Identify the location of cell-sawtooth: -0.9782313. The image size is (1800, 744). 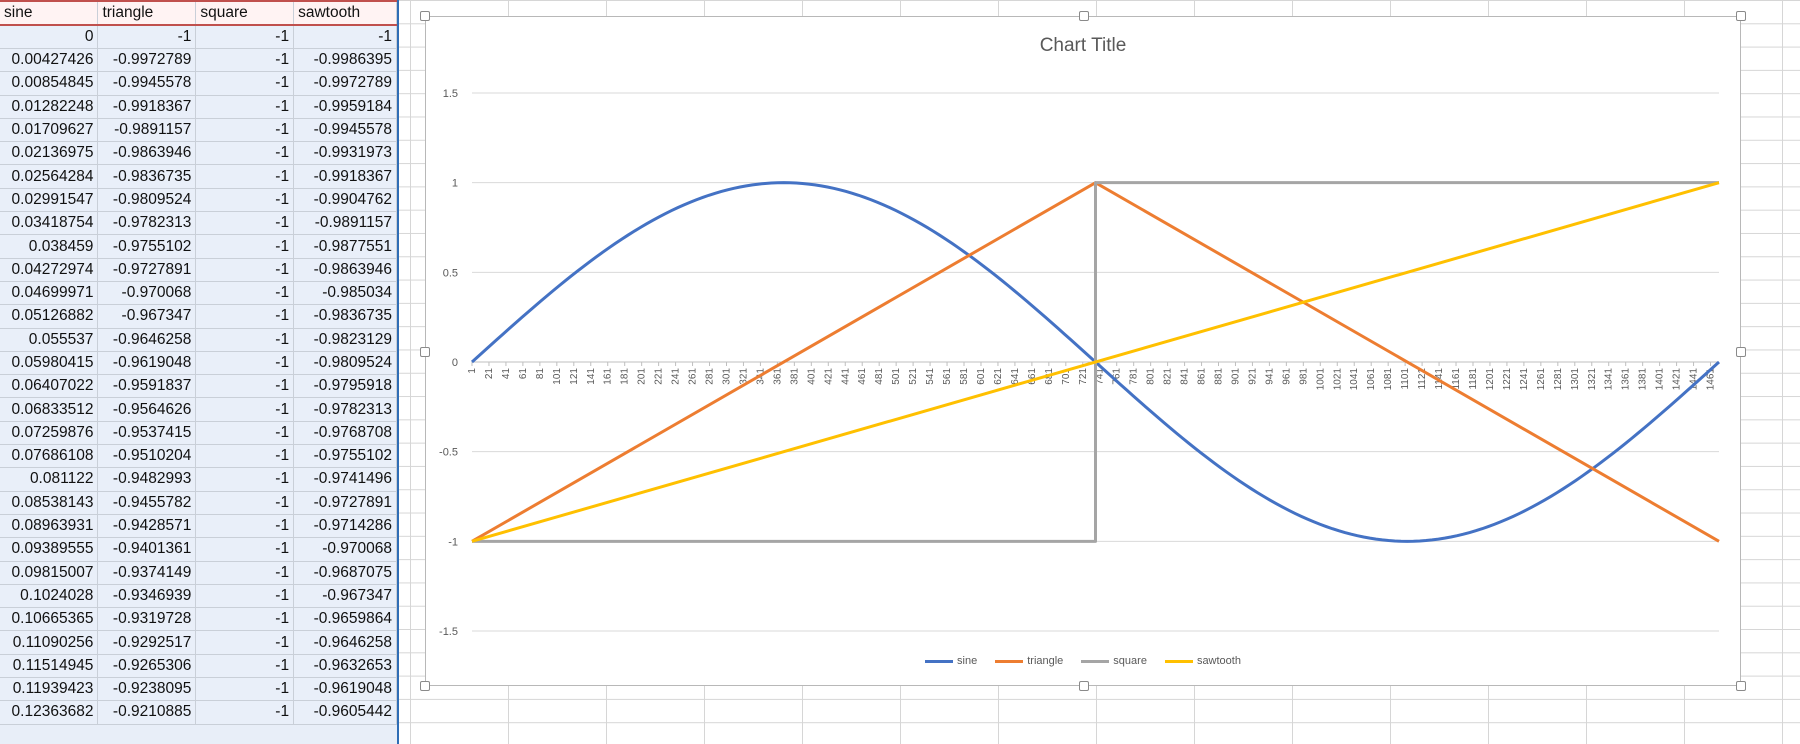
(345, 409).